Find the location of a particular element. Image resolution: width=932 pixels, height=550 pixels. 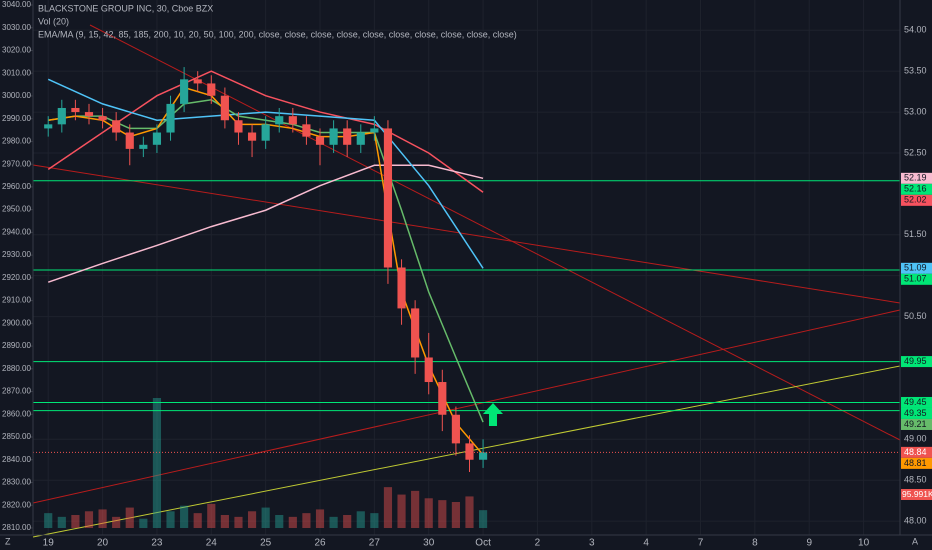

price-label: 49.95 is located at coordinates (915, 361).